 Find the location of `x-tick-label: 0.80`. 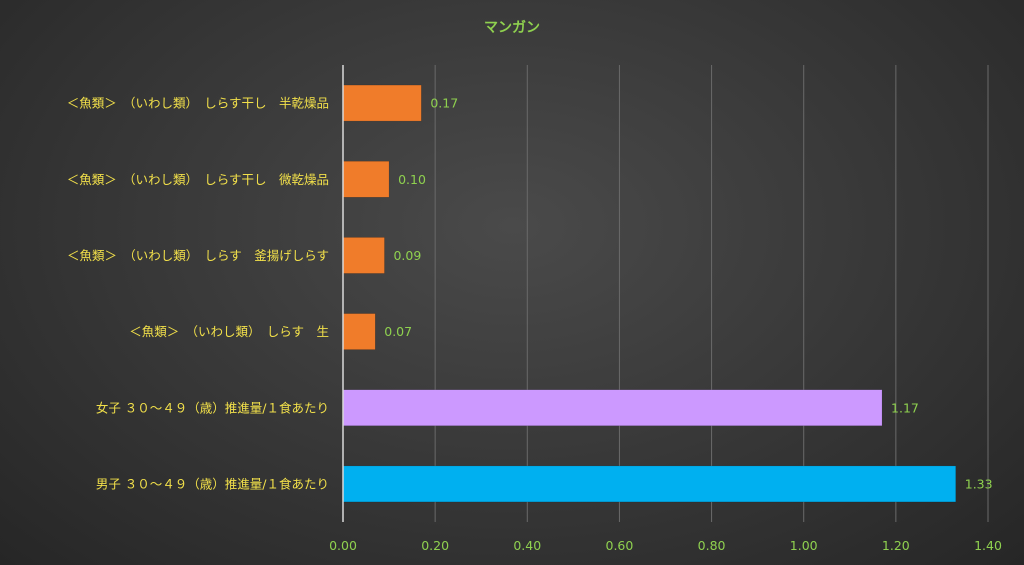

x-tick-label: 0.80 is located at coordinates (712, 545).